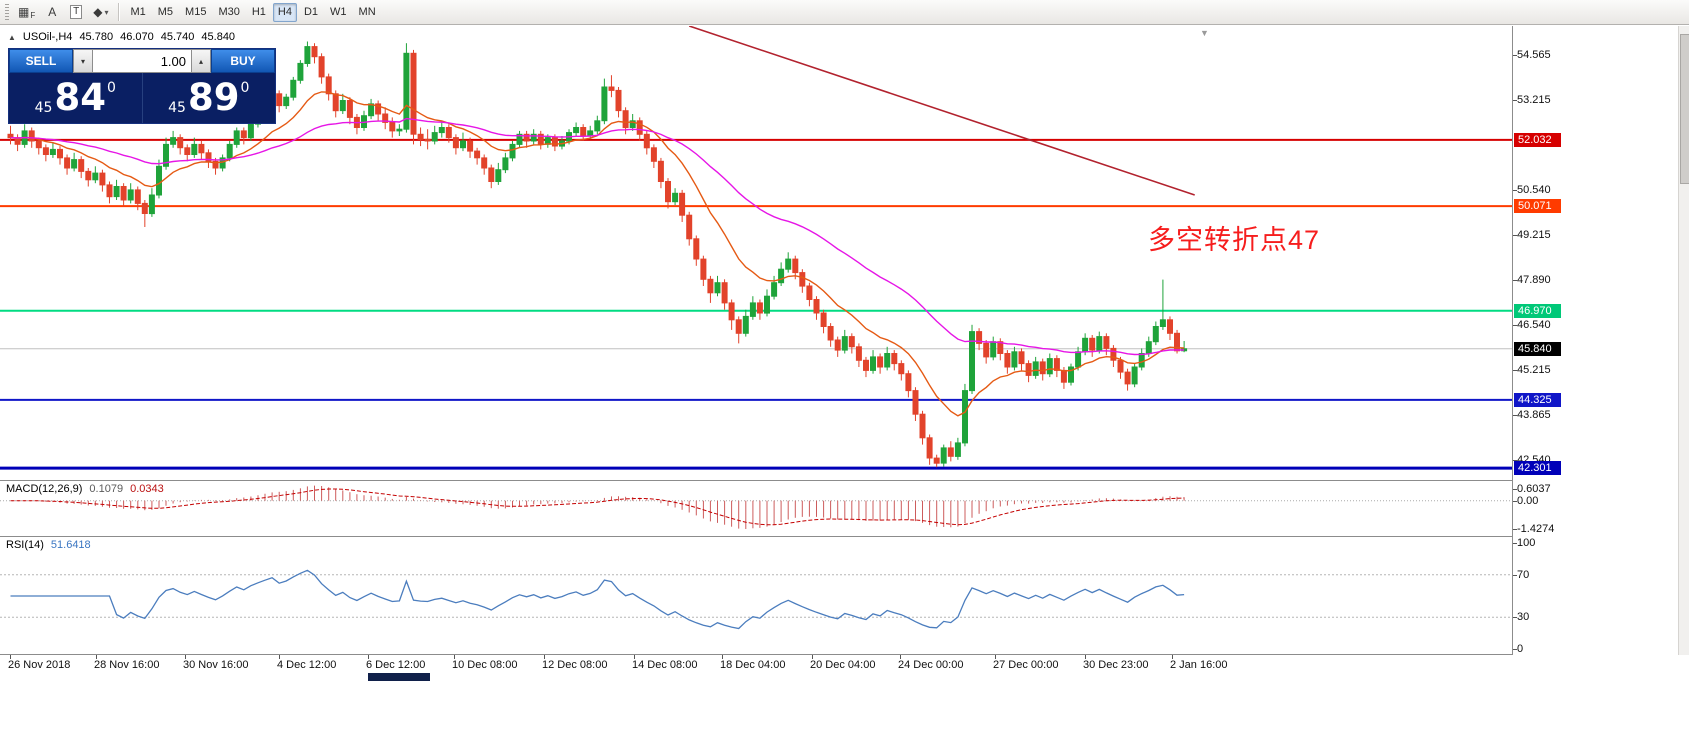  Describe the element at coordinates (43, 108) in the screenshot. I see `sell-price-small: 45` at that location.